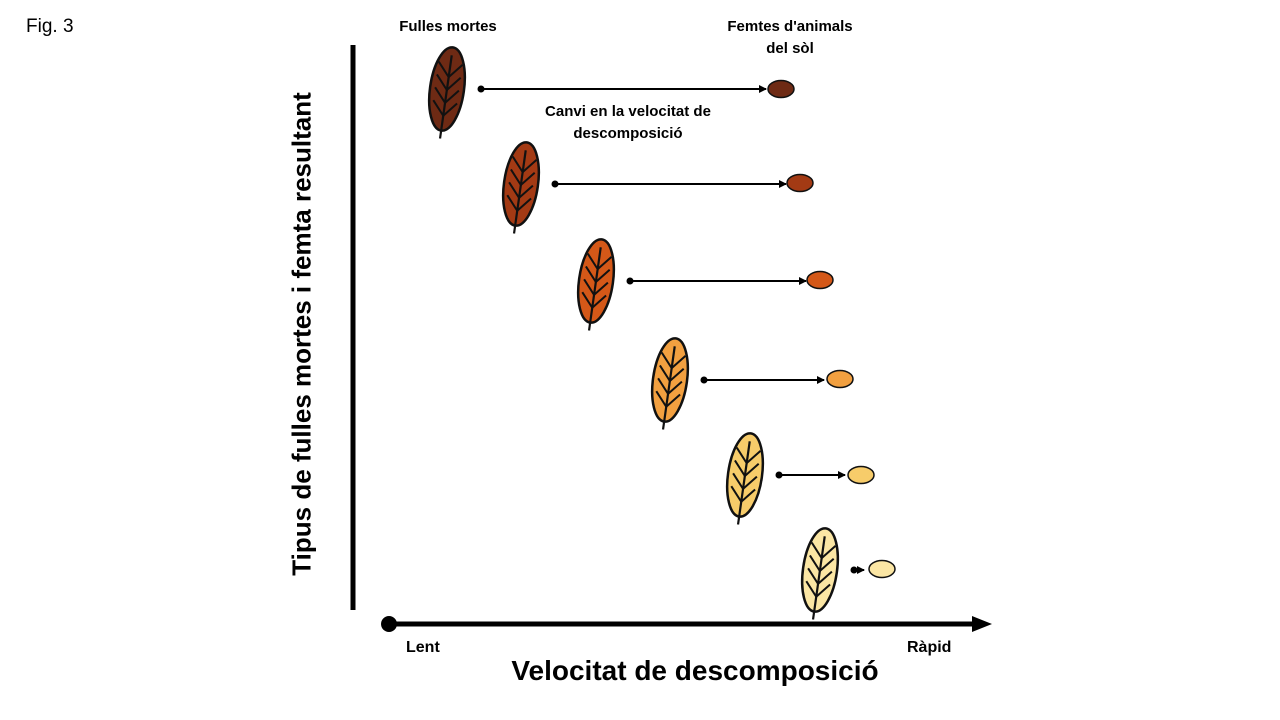  Describe the element at coordinates (695, 670) in the screenshot. I see `x-axis-title: Velocitat de descomposició` at that location.